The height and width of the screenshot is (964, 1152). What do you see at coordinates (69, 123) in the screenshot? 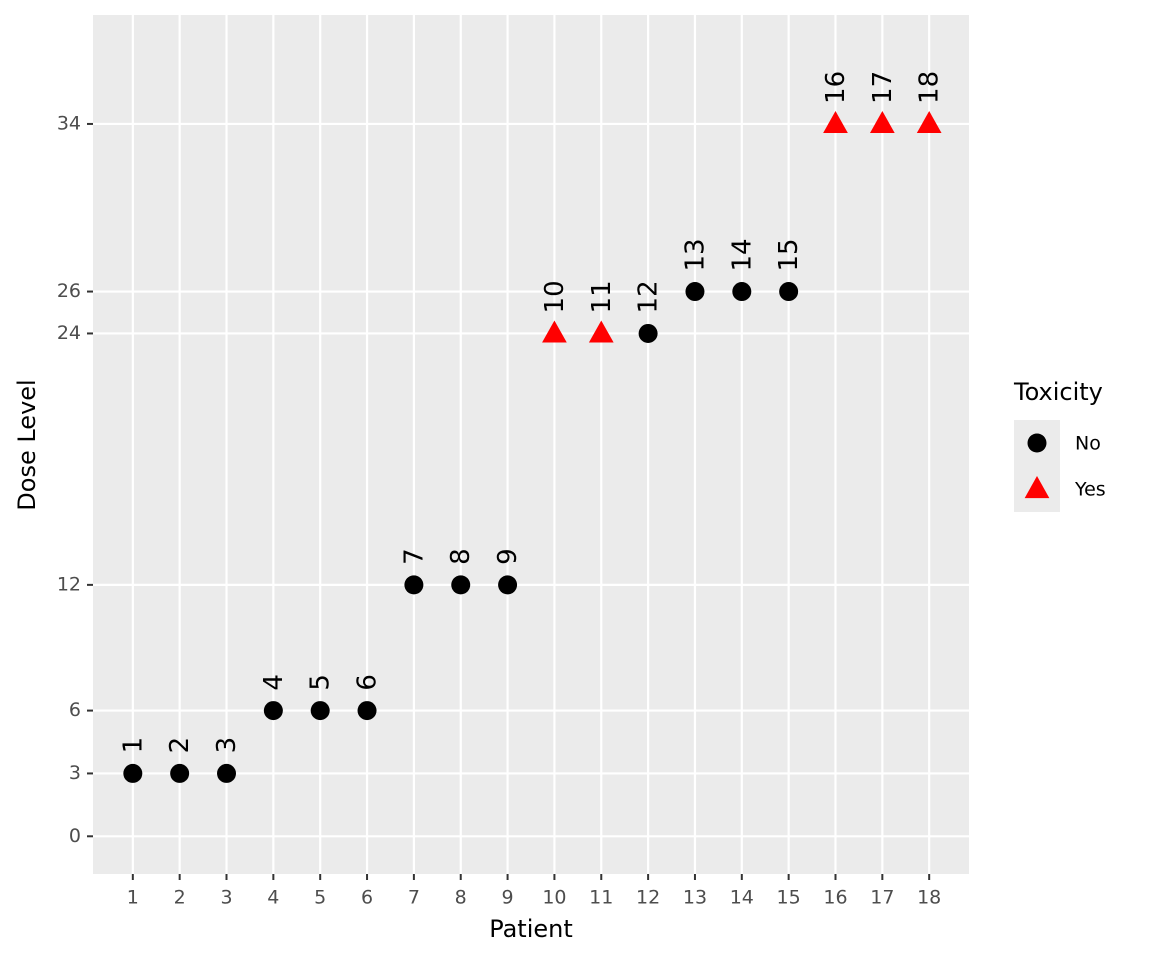
I see `y-tick-label: 34` at bounding box center [69, 123].